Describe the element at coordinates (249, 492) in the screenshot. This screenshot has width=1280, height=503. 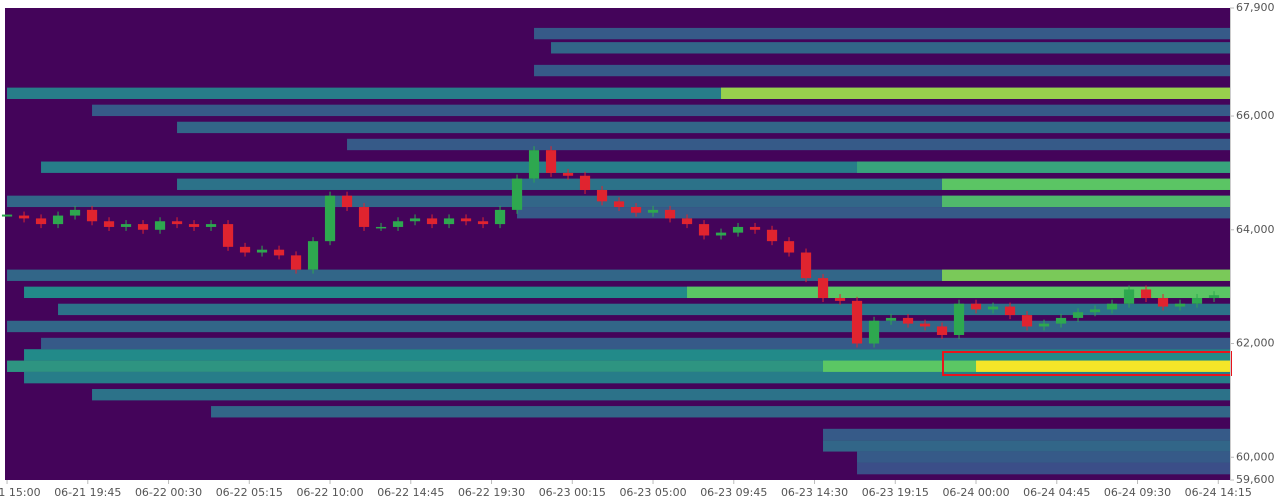
I see `x-tick-label: 06-22 05:15` at that location.